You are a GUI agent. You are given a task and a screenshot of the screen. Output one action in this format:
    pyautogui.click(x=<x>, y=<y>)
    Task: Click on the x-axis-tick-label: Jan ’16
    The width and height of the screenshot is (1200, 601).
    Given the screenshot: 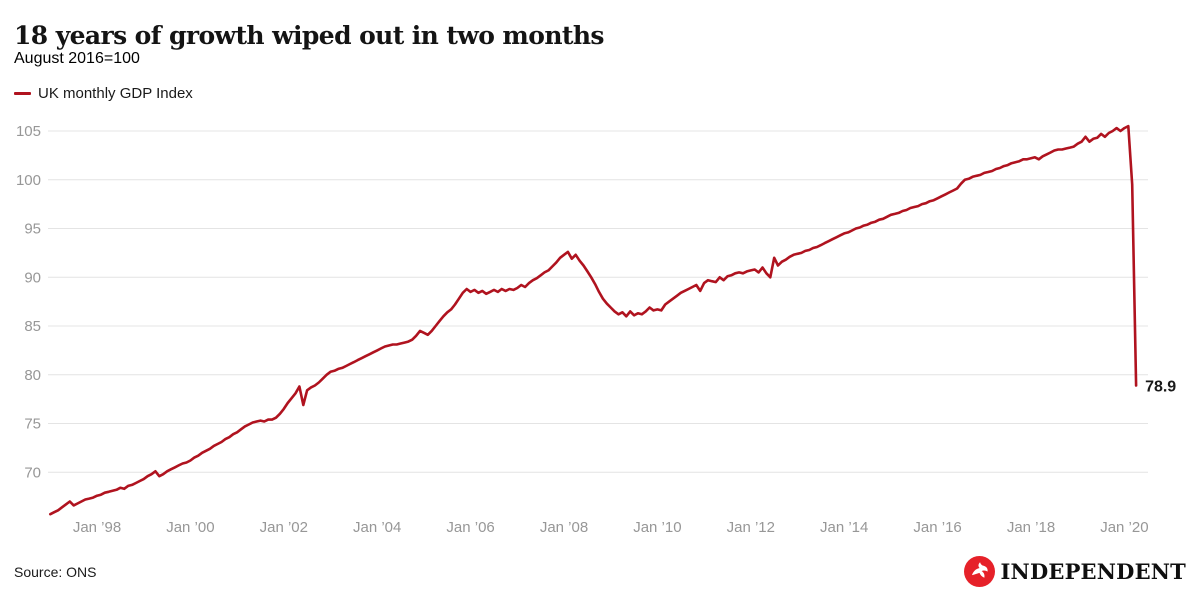 What is the action you would take?
    pyautogui.click(x=937, y=527)
    